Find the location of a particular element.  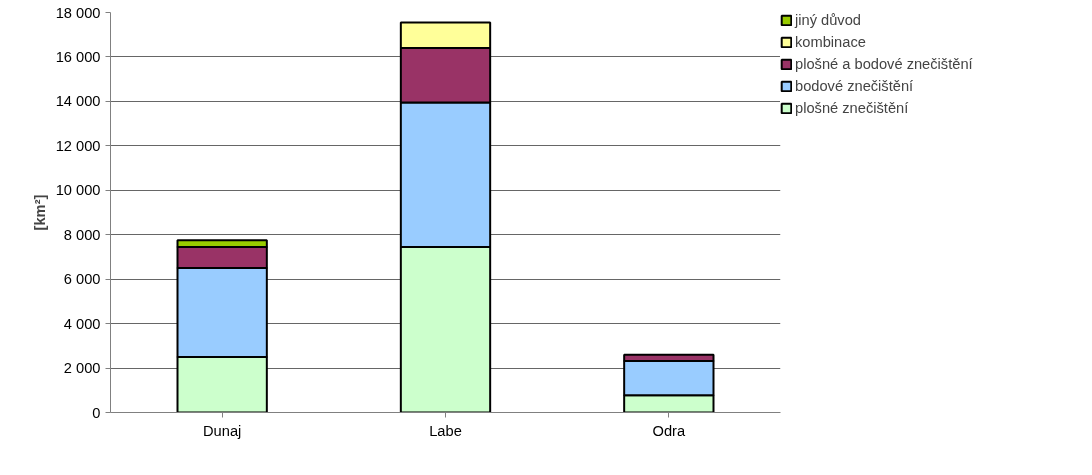

y-tick-label: 10 000 is located at coordinates (78, 190).